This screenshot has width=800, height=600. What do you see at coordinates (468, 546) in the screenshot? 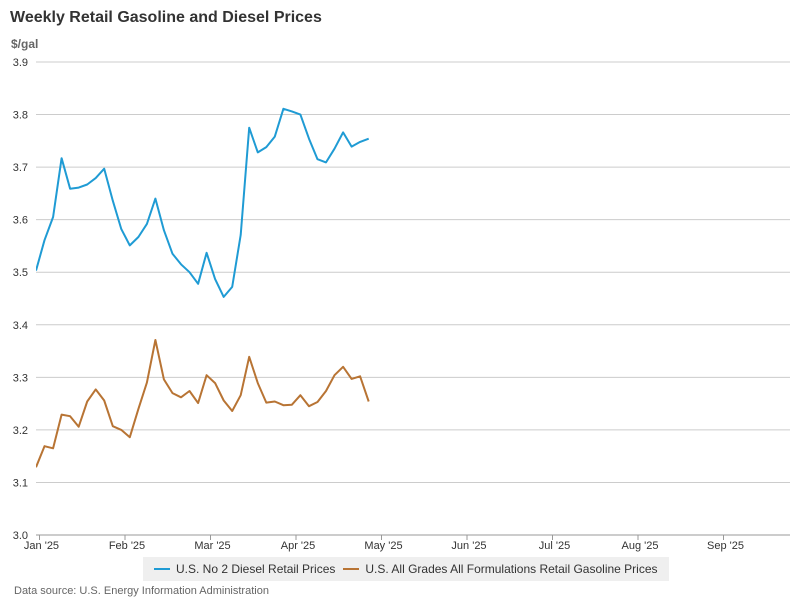
I see `x-tick-label-5: Jun '25` at bounding box center [468, 546].